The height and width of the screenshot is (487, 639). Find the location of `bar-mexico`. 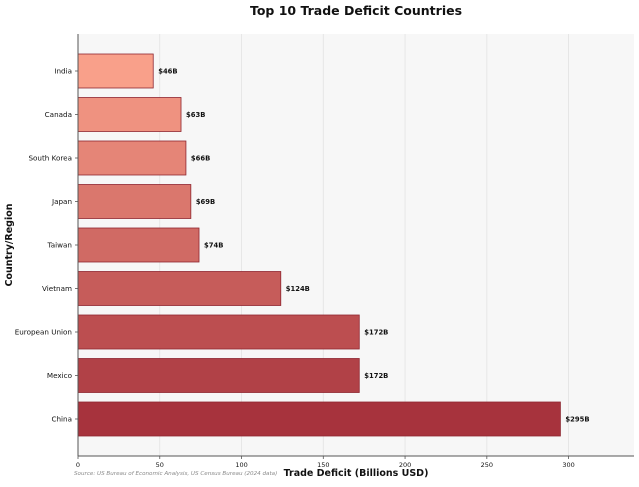

bar-mexico is located at coordinates (218, 375).